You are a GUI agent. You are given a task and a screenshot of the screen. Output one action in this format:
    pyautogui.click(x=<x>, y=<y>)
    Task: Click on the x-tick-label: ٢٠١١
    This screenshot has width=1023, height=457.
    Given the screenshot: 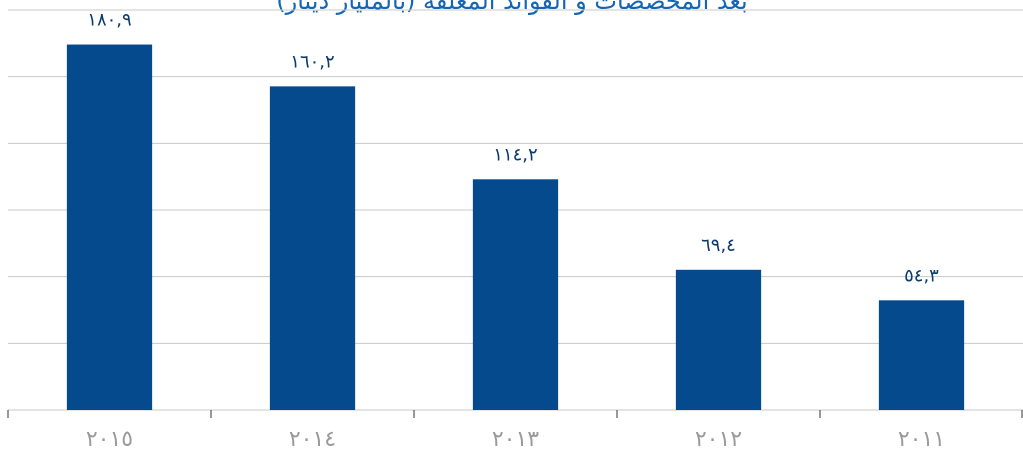 What is the action you would take?
    pyautogui.click(x=921, y=439)
    